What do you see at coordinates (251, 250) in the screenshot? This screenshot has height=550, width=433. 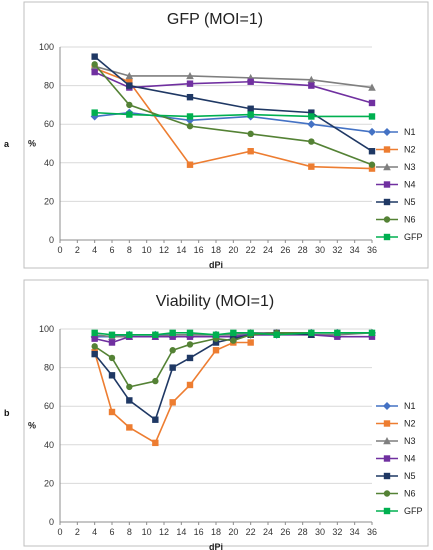 I see `x-tick-label: 22` at bounding box center [251, 250].